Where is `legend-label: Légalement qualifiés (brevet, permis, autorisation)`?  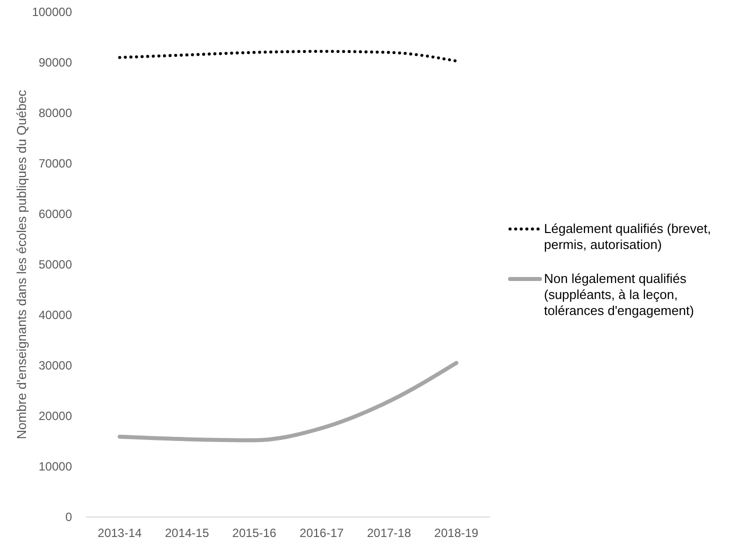
legend-label: Légalement qualifiés (brevet, permis, autorisation) is located at coordinates (627, 236).